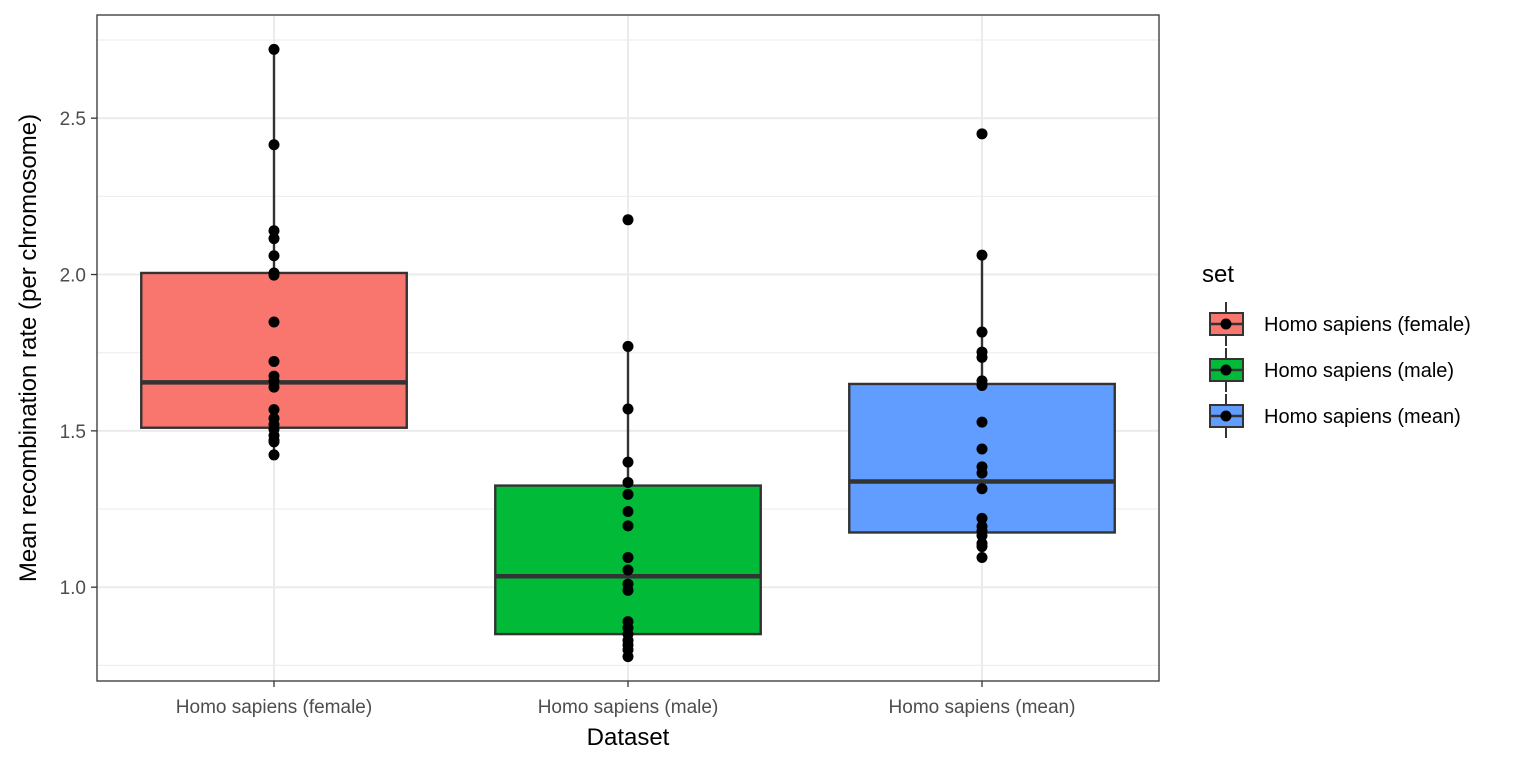 The height and width of the screenshot is (768, 1536). I want to click on y-axis-title: Mean recombination rate (per chromosome), so click(28, 348).